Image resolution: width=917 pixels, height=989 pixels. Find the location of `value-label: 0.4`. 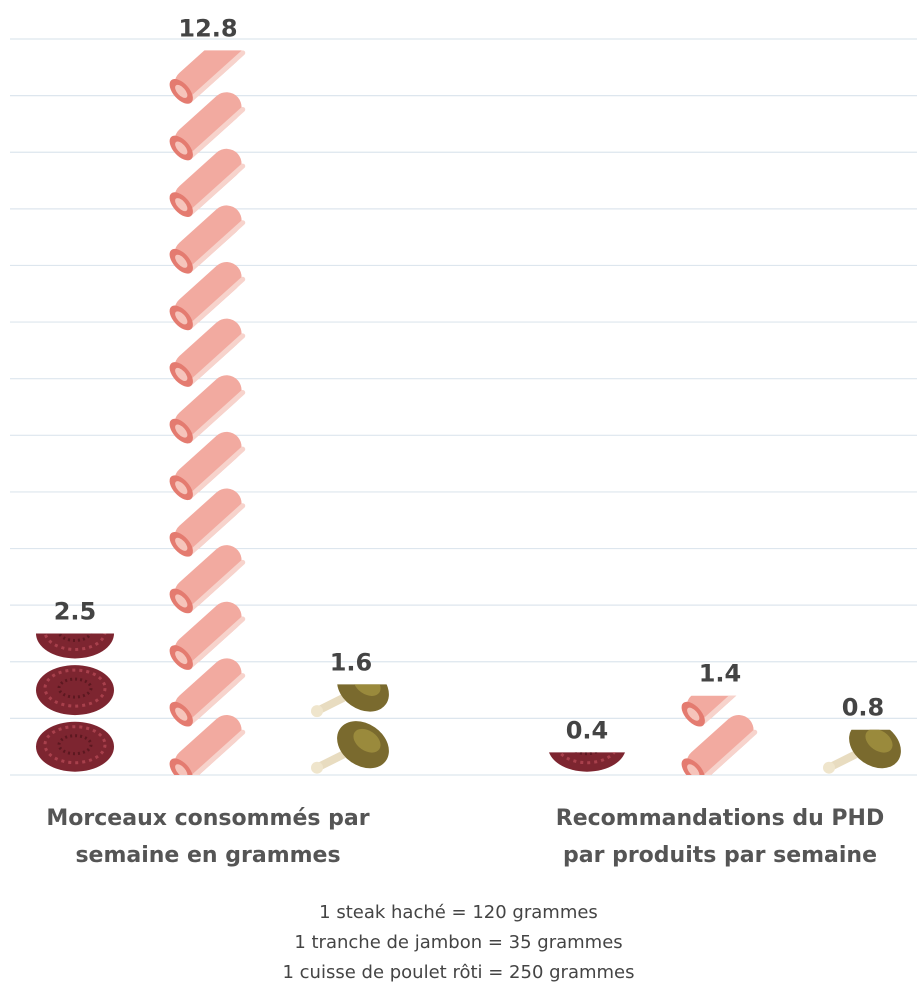

value-label: 0.4 is located at coordinates (587, 730).